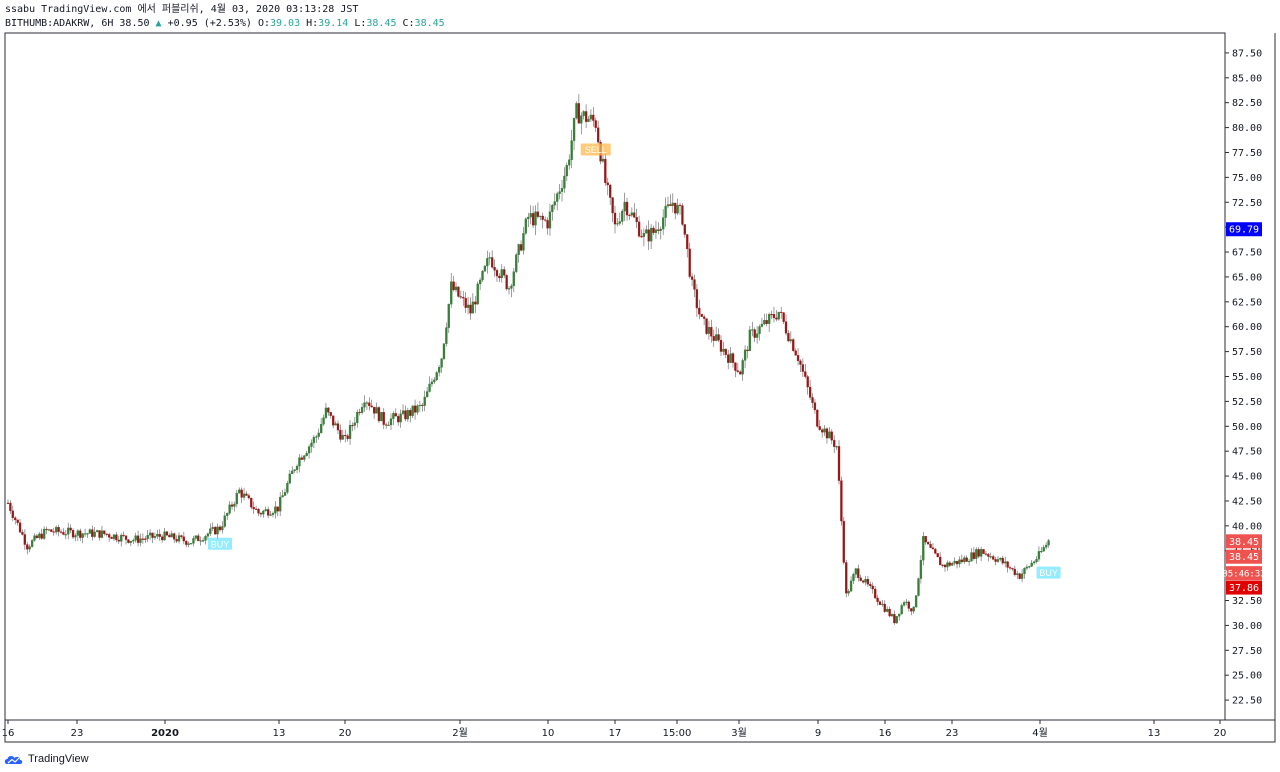 The width and height of the screenshot is (1280, 772). Describe the element at coordinates (8, 733) in the screenshot. I see `time-tick-label: 16` at that location.